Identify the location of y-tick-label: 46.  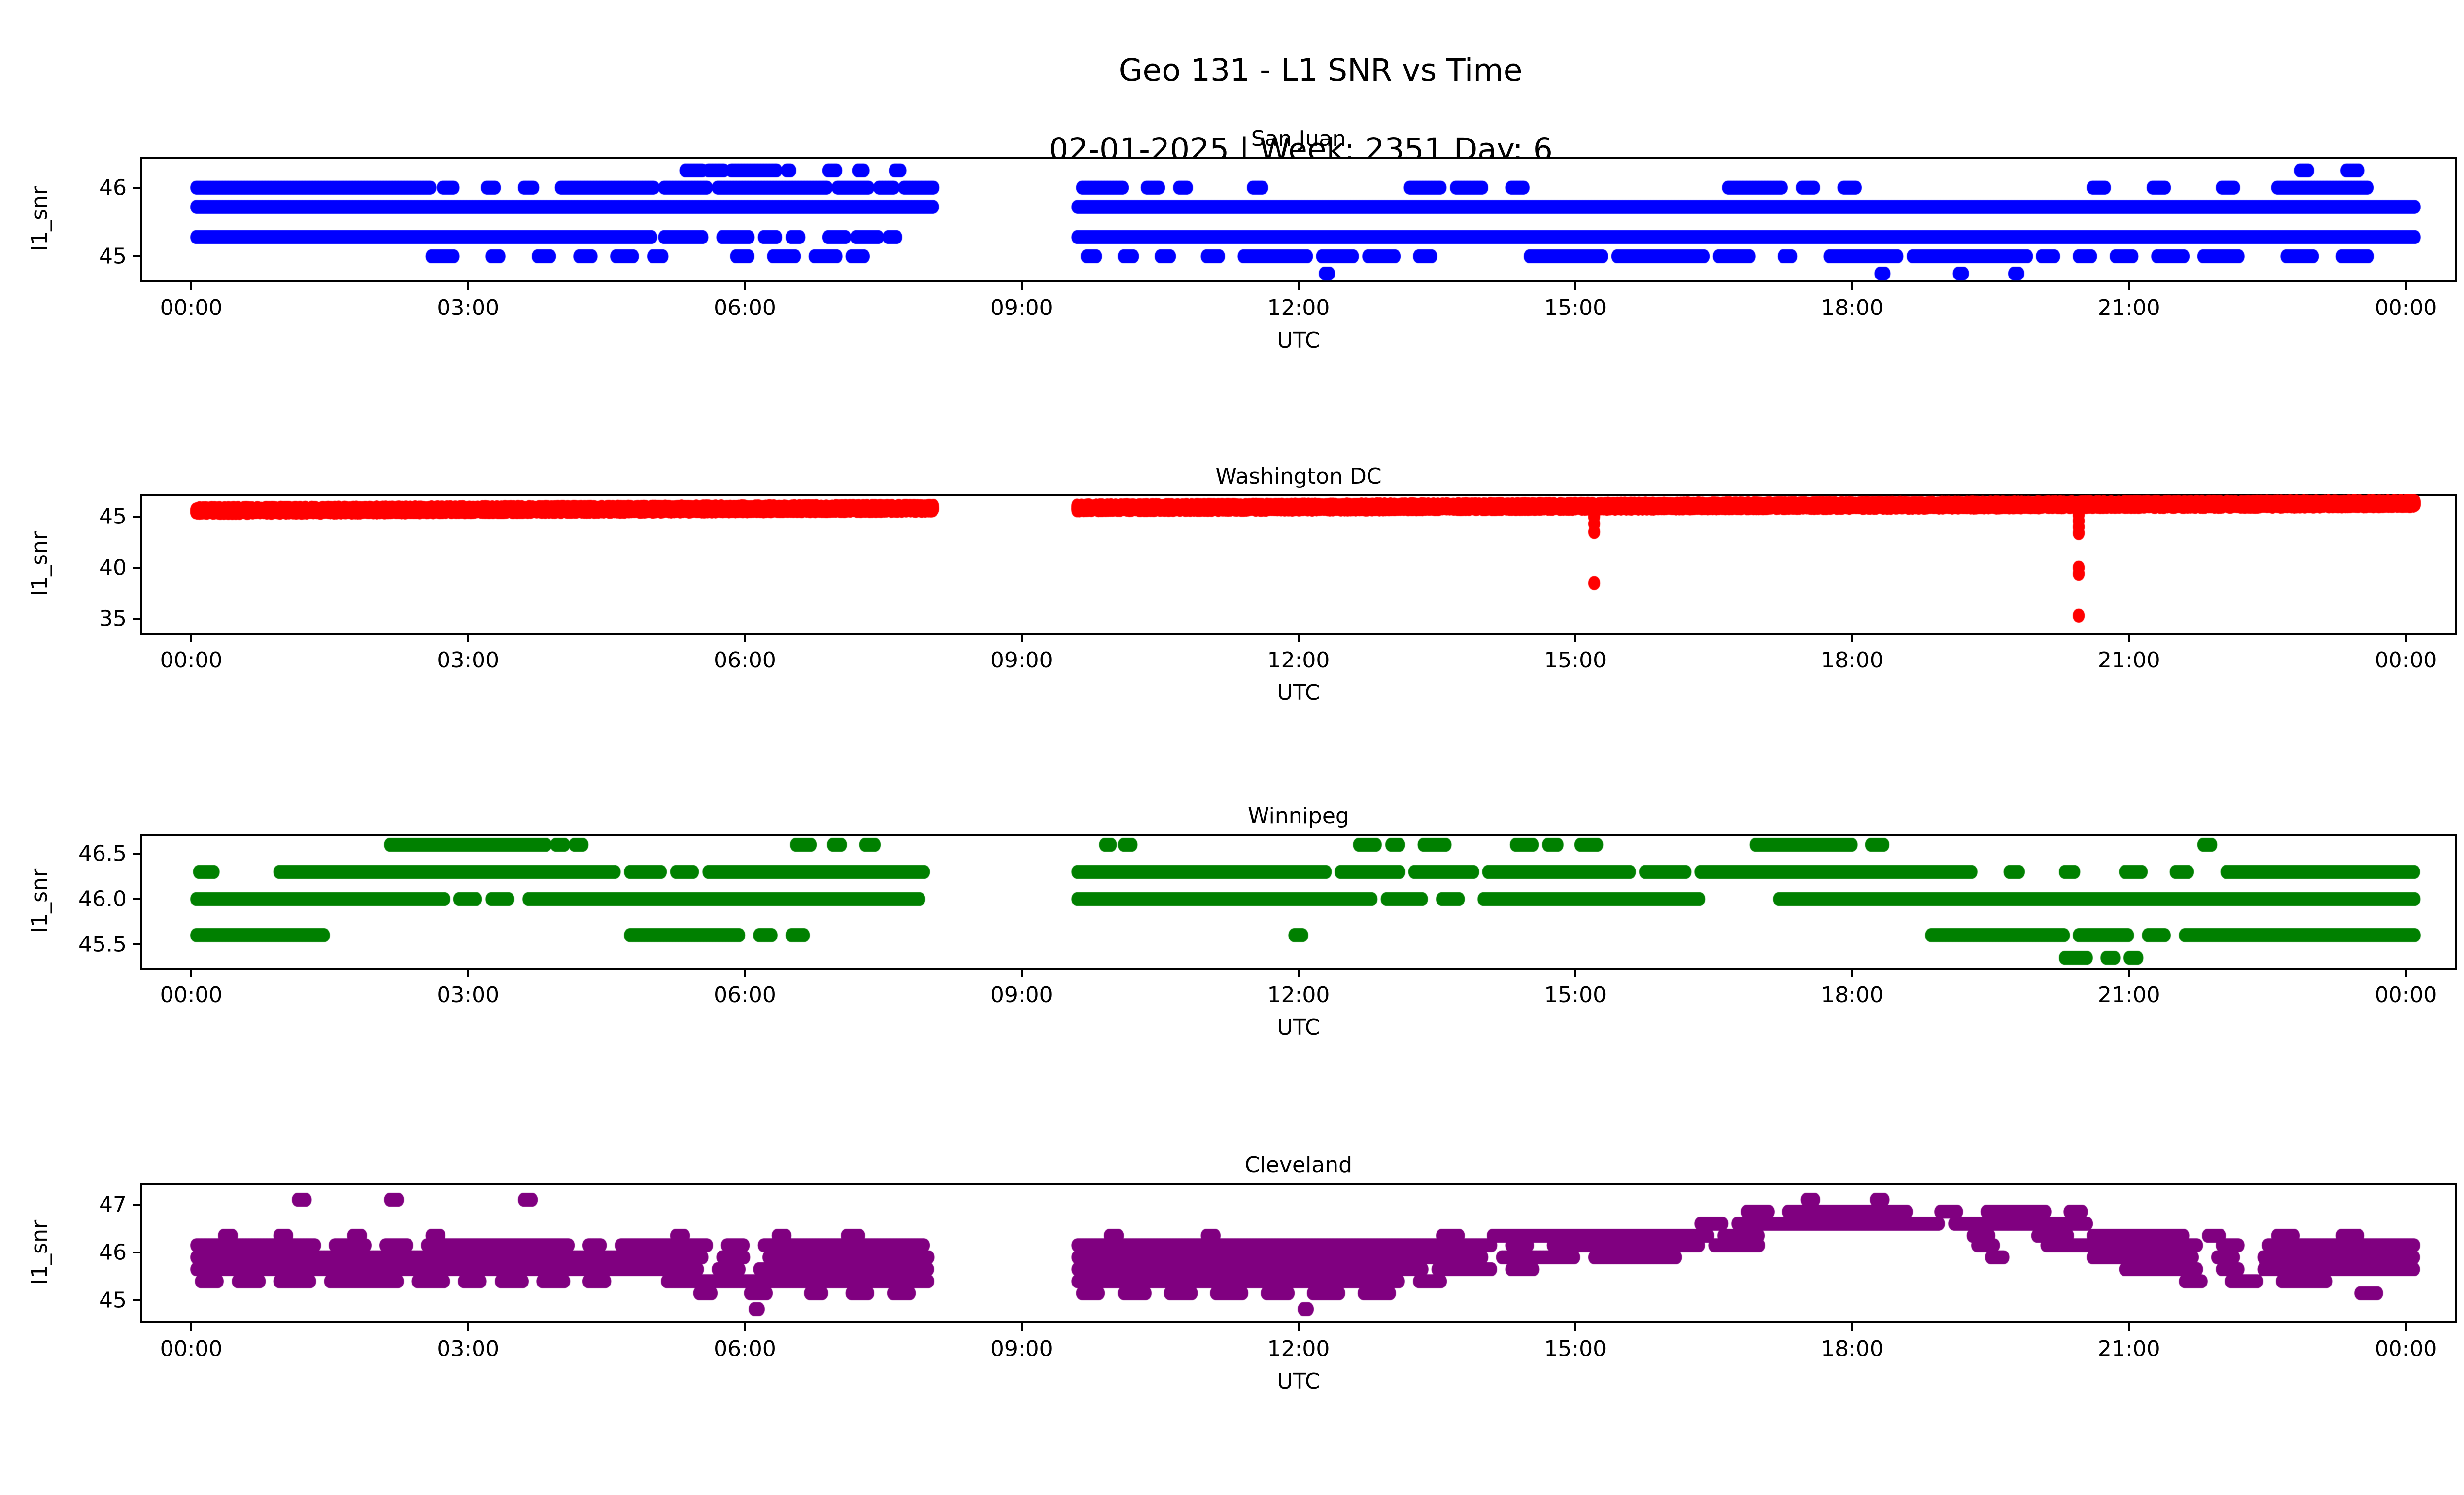
(113, 188).